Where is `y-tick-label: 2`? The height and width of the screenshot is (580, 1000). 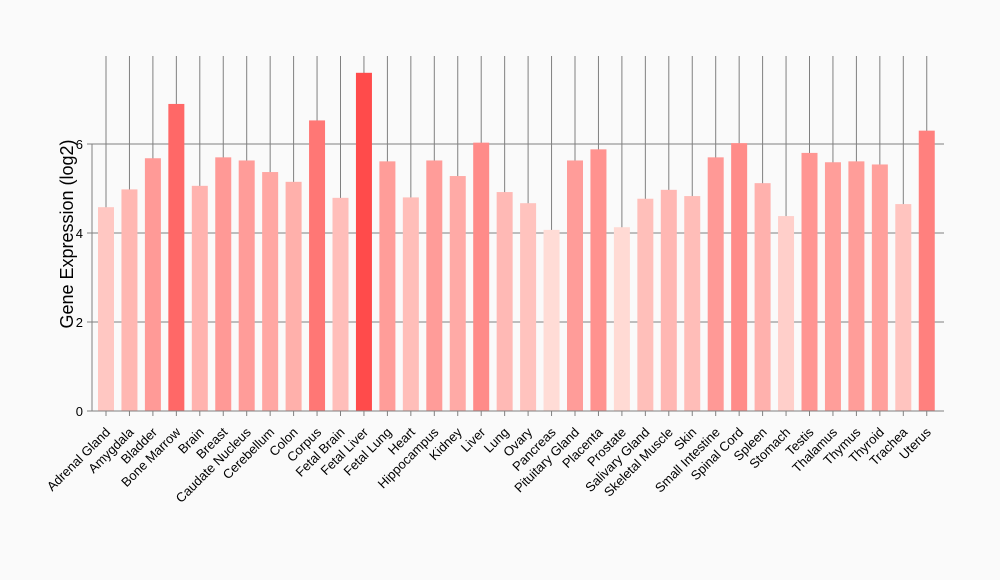 y-tick-label: 2 is located at coordinates (79, 322).